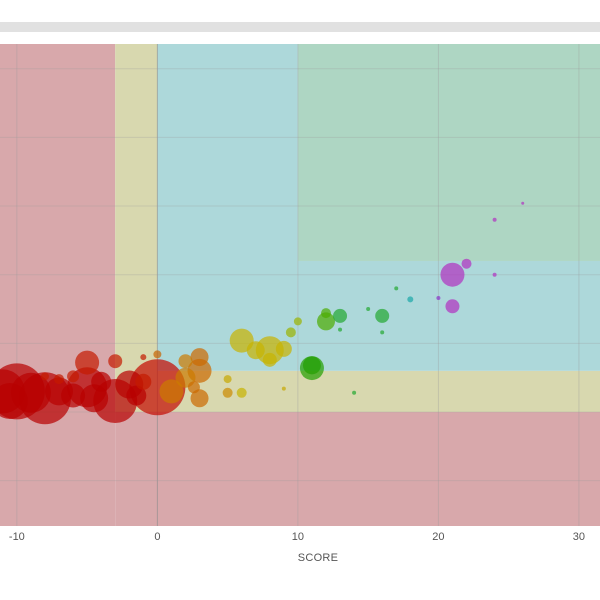 The image size is (600, 600). I want to click on x-tick-label: 0, so click(157, 537).